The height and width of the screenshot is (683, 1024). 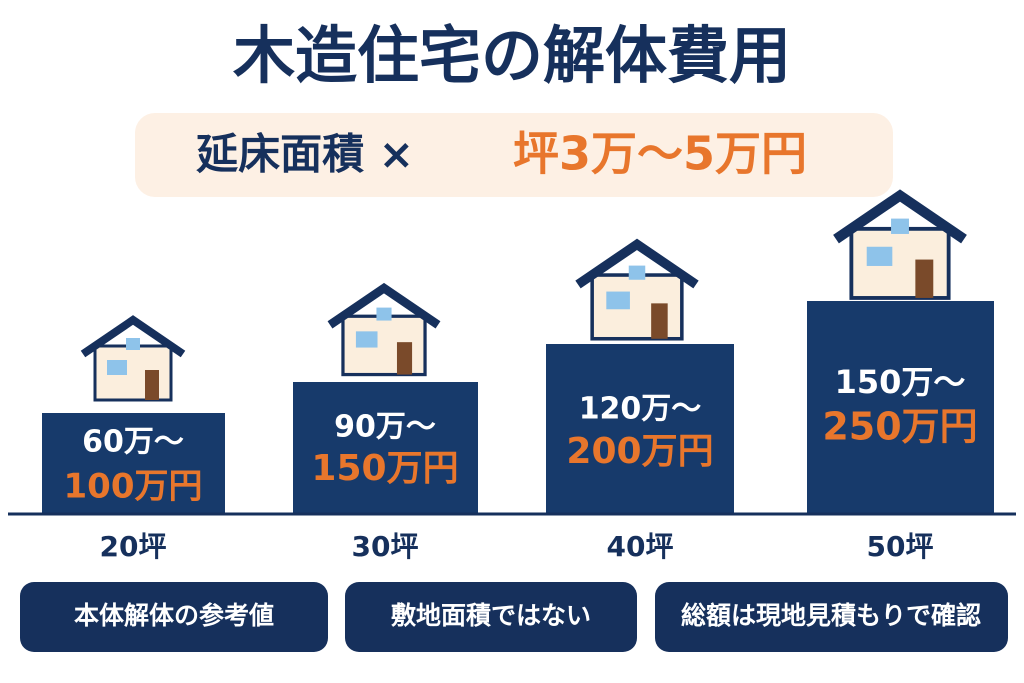 What do you see at coordinates (133, 546) in the screenshot?
I see `area-label: 20坪` at bounding box center [133, 546].